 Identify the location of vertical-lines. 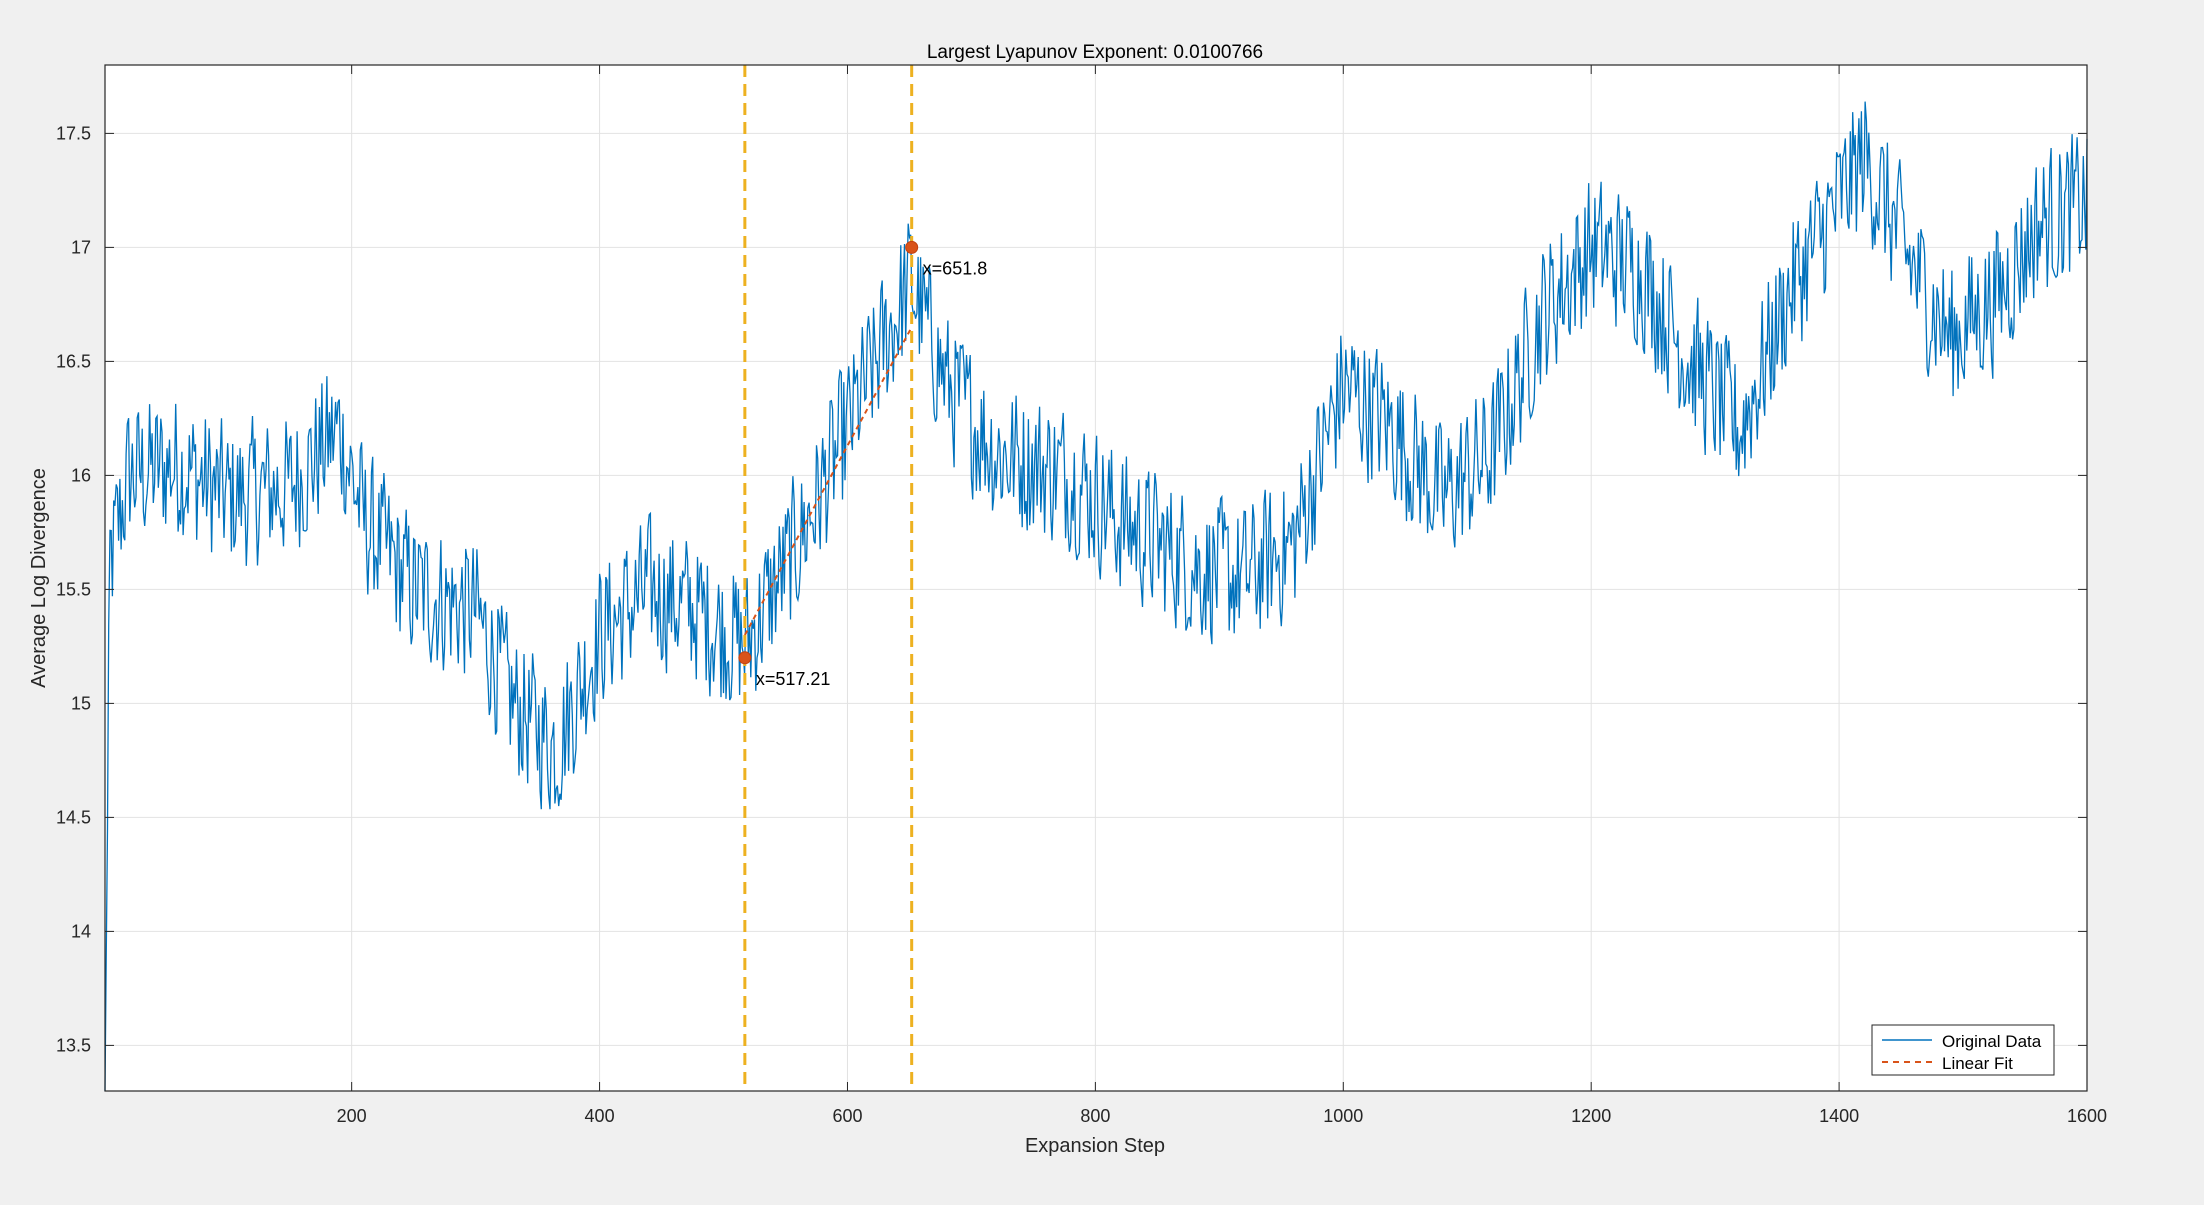
(828, 578).